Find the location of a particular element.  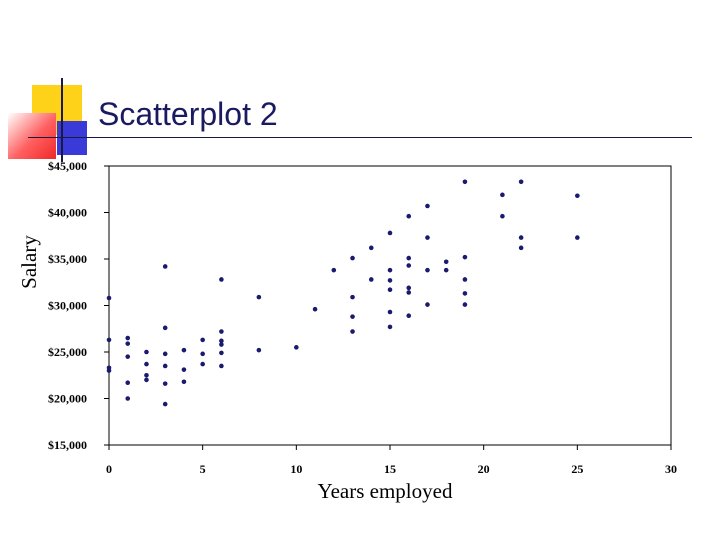

x-tick-label: 30 is located at coordinates (671, 469).